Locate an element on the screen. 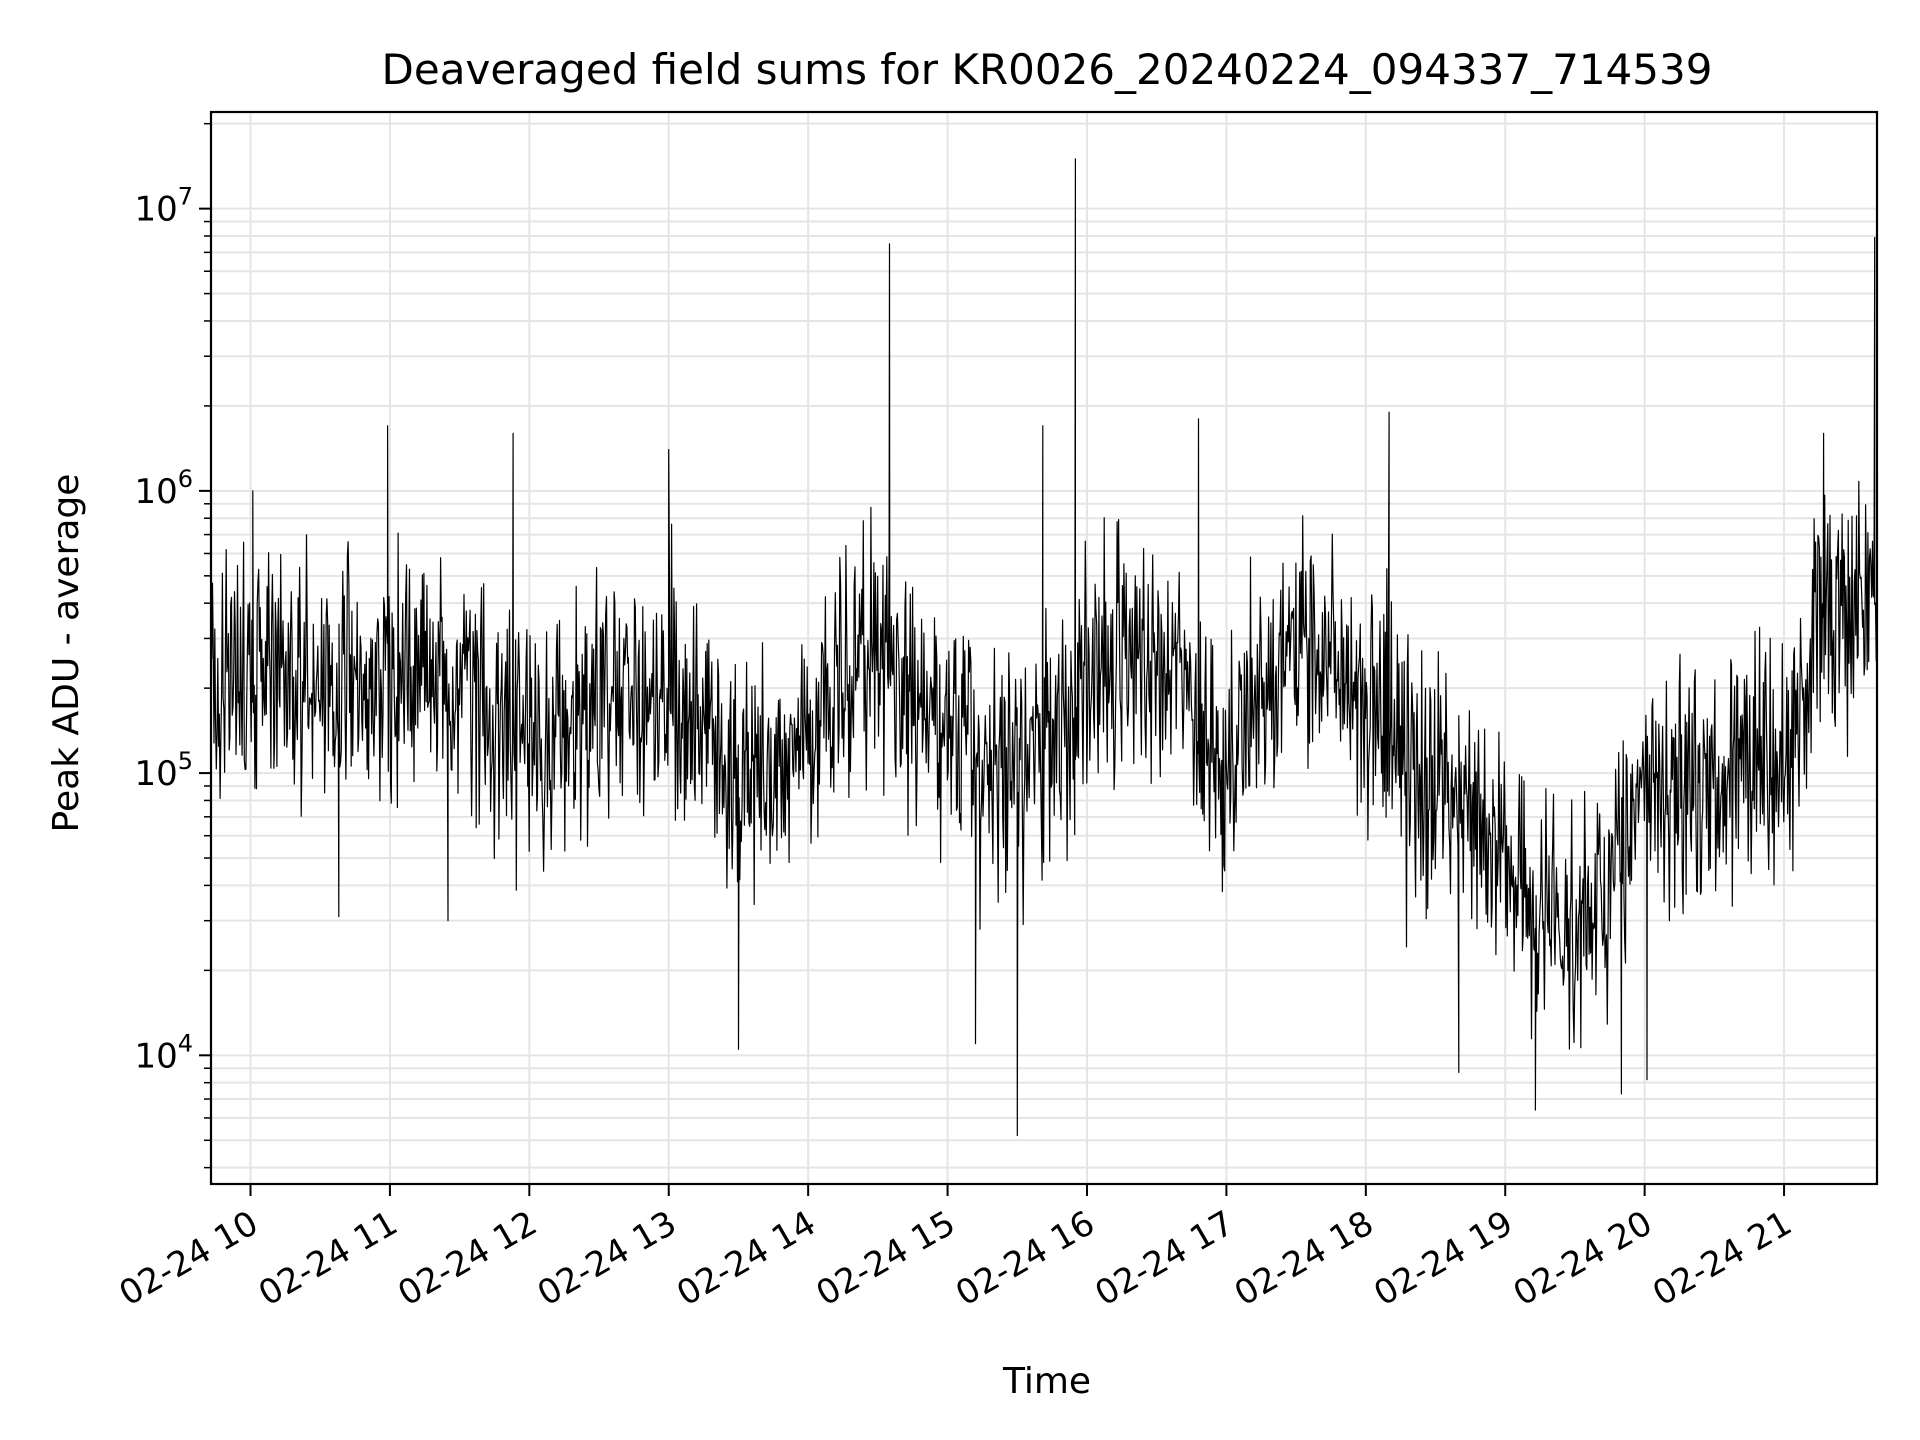 The image size is (1920, 1440). y-tick-exponent: 6 is located at coordinates (185, 479).